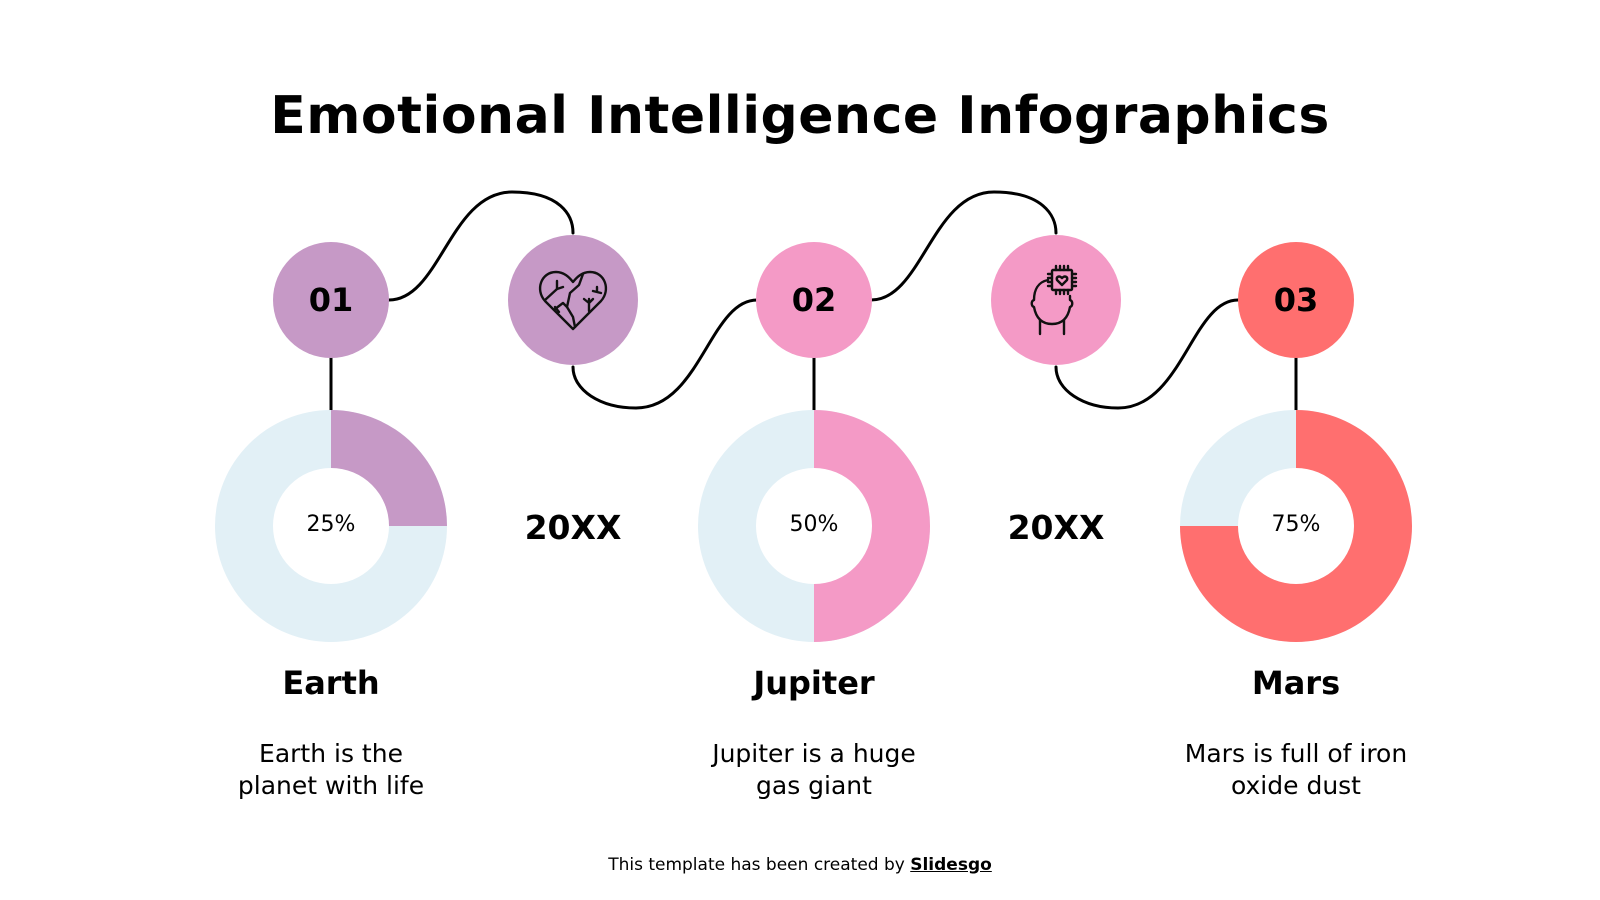 Image resolution: width=1600 pixels, height=900 pixels. I want to click on donut-chart-earth, so click(331, 526).